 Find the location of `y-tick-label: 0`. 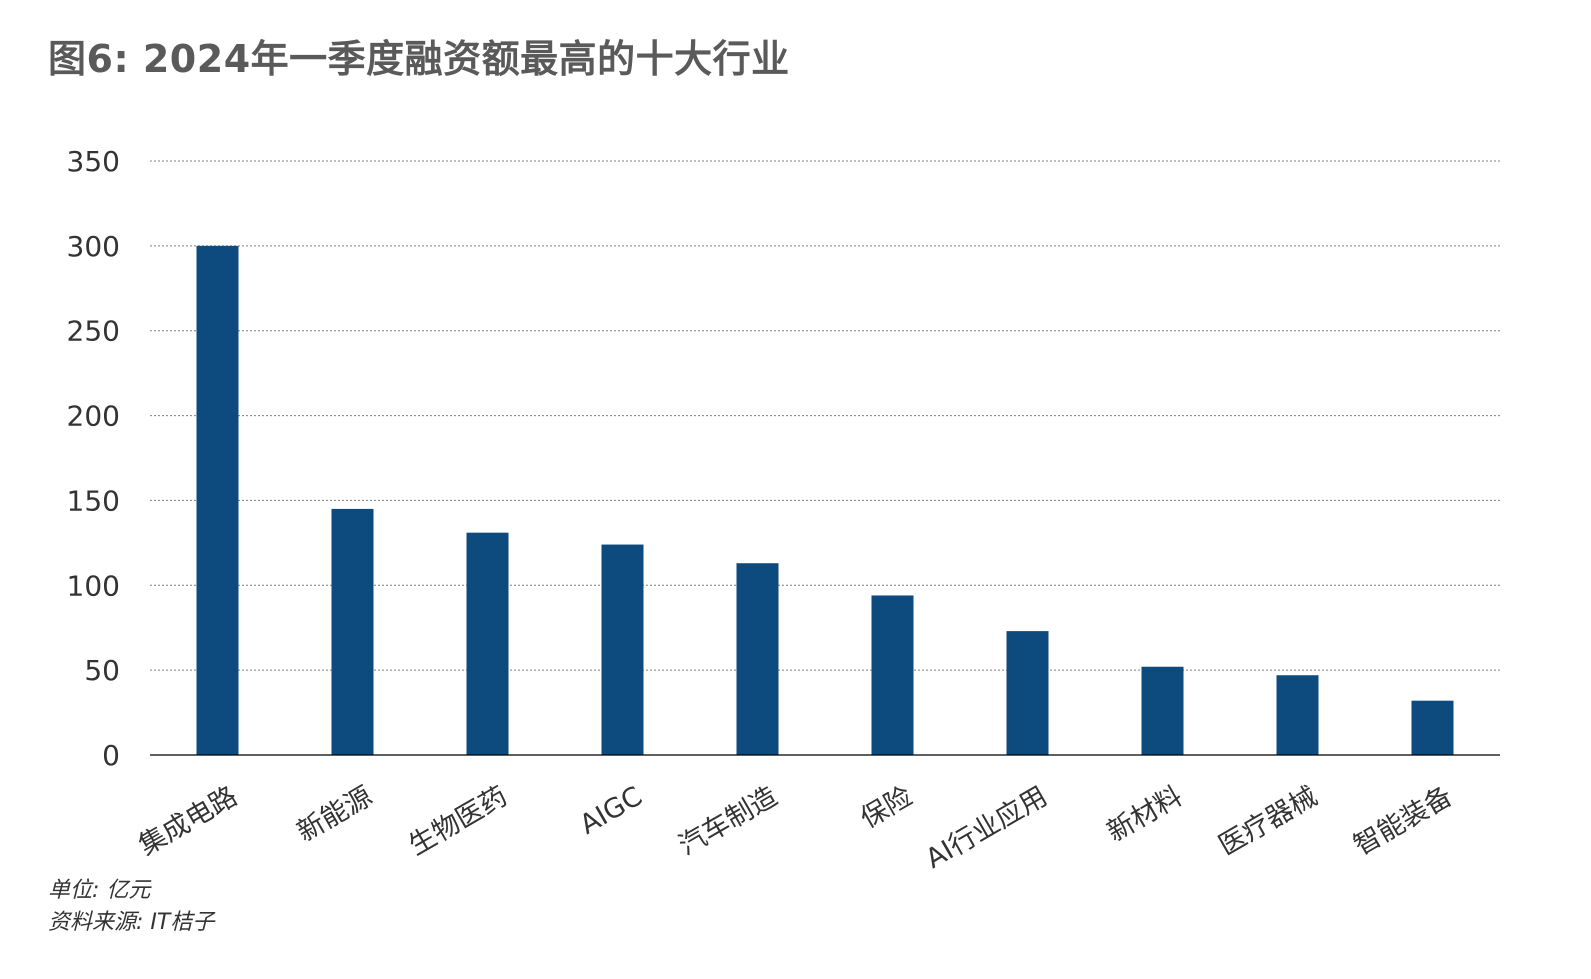

y-tick-label: 0 is located at coordinates (111, 755).